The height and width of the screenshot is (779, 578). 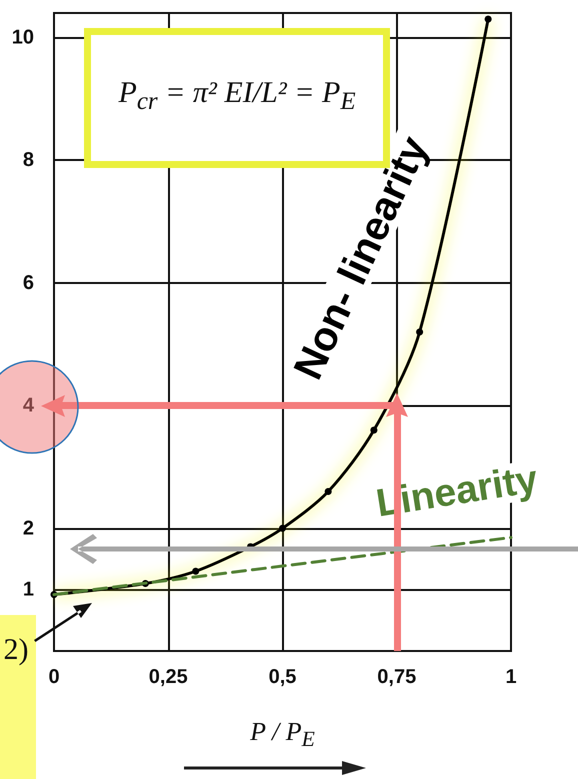 What do you see at coordinates (28, 160) in the screenshot?
I see `y-tick-label: 8` at bounding box center [28, 160].